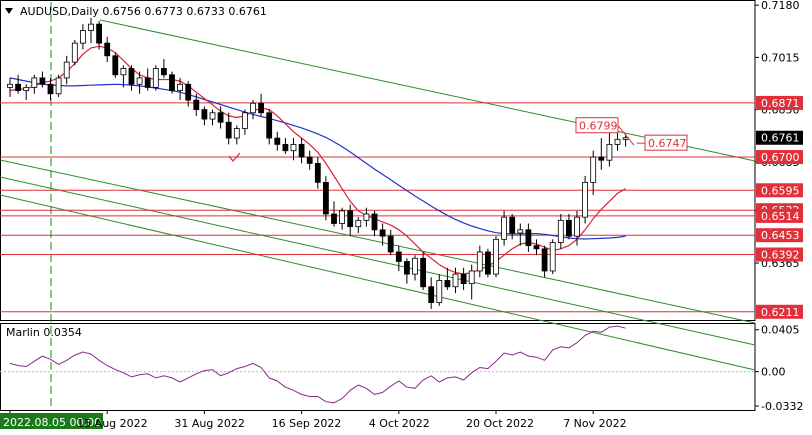  I want to click on price-tick-label: 0.7180, so click(780, 6).